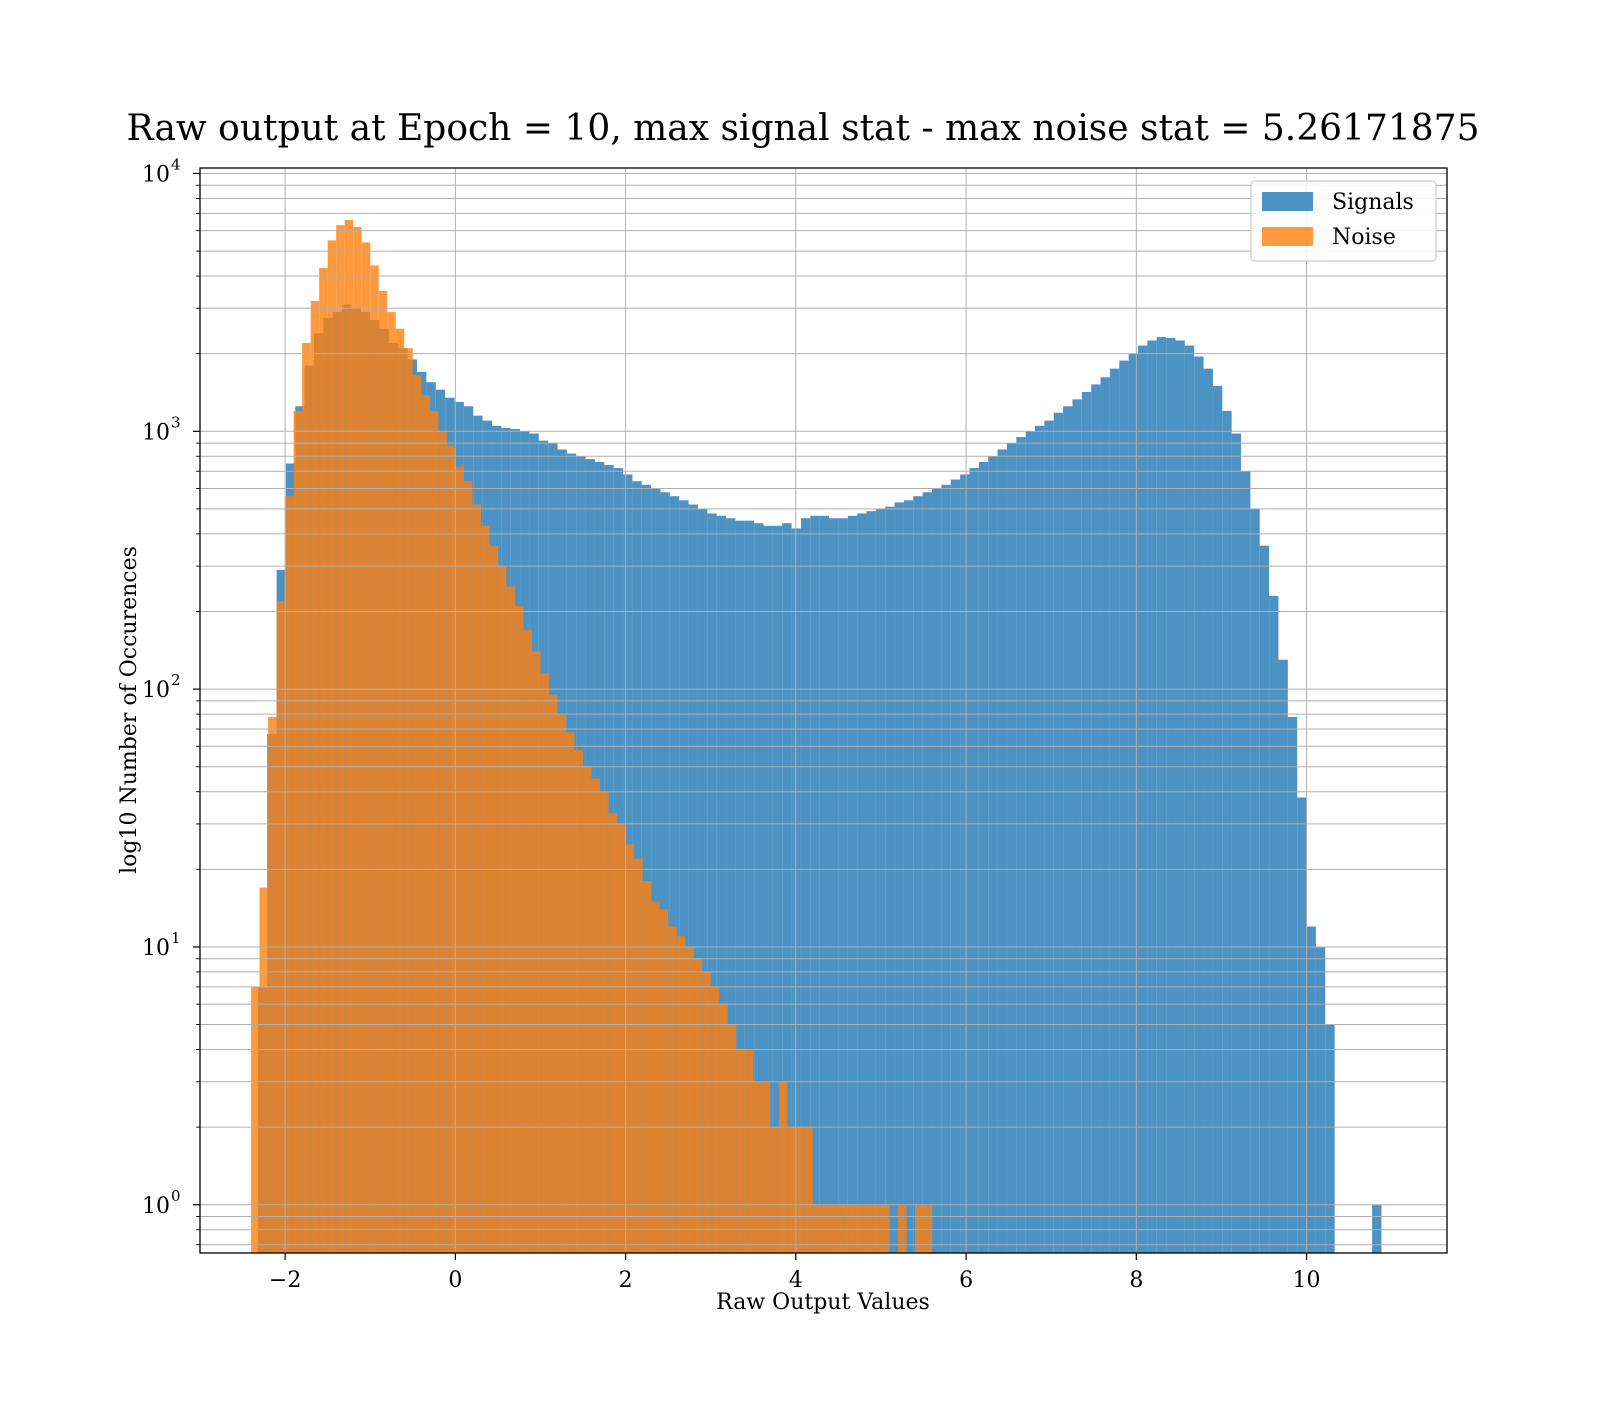 This screenshot has height=1404, width=1600. Describe the element at coordinates (966, 1280) in the screenshot. I see `x-tick-label: 6` at that location.